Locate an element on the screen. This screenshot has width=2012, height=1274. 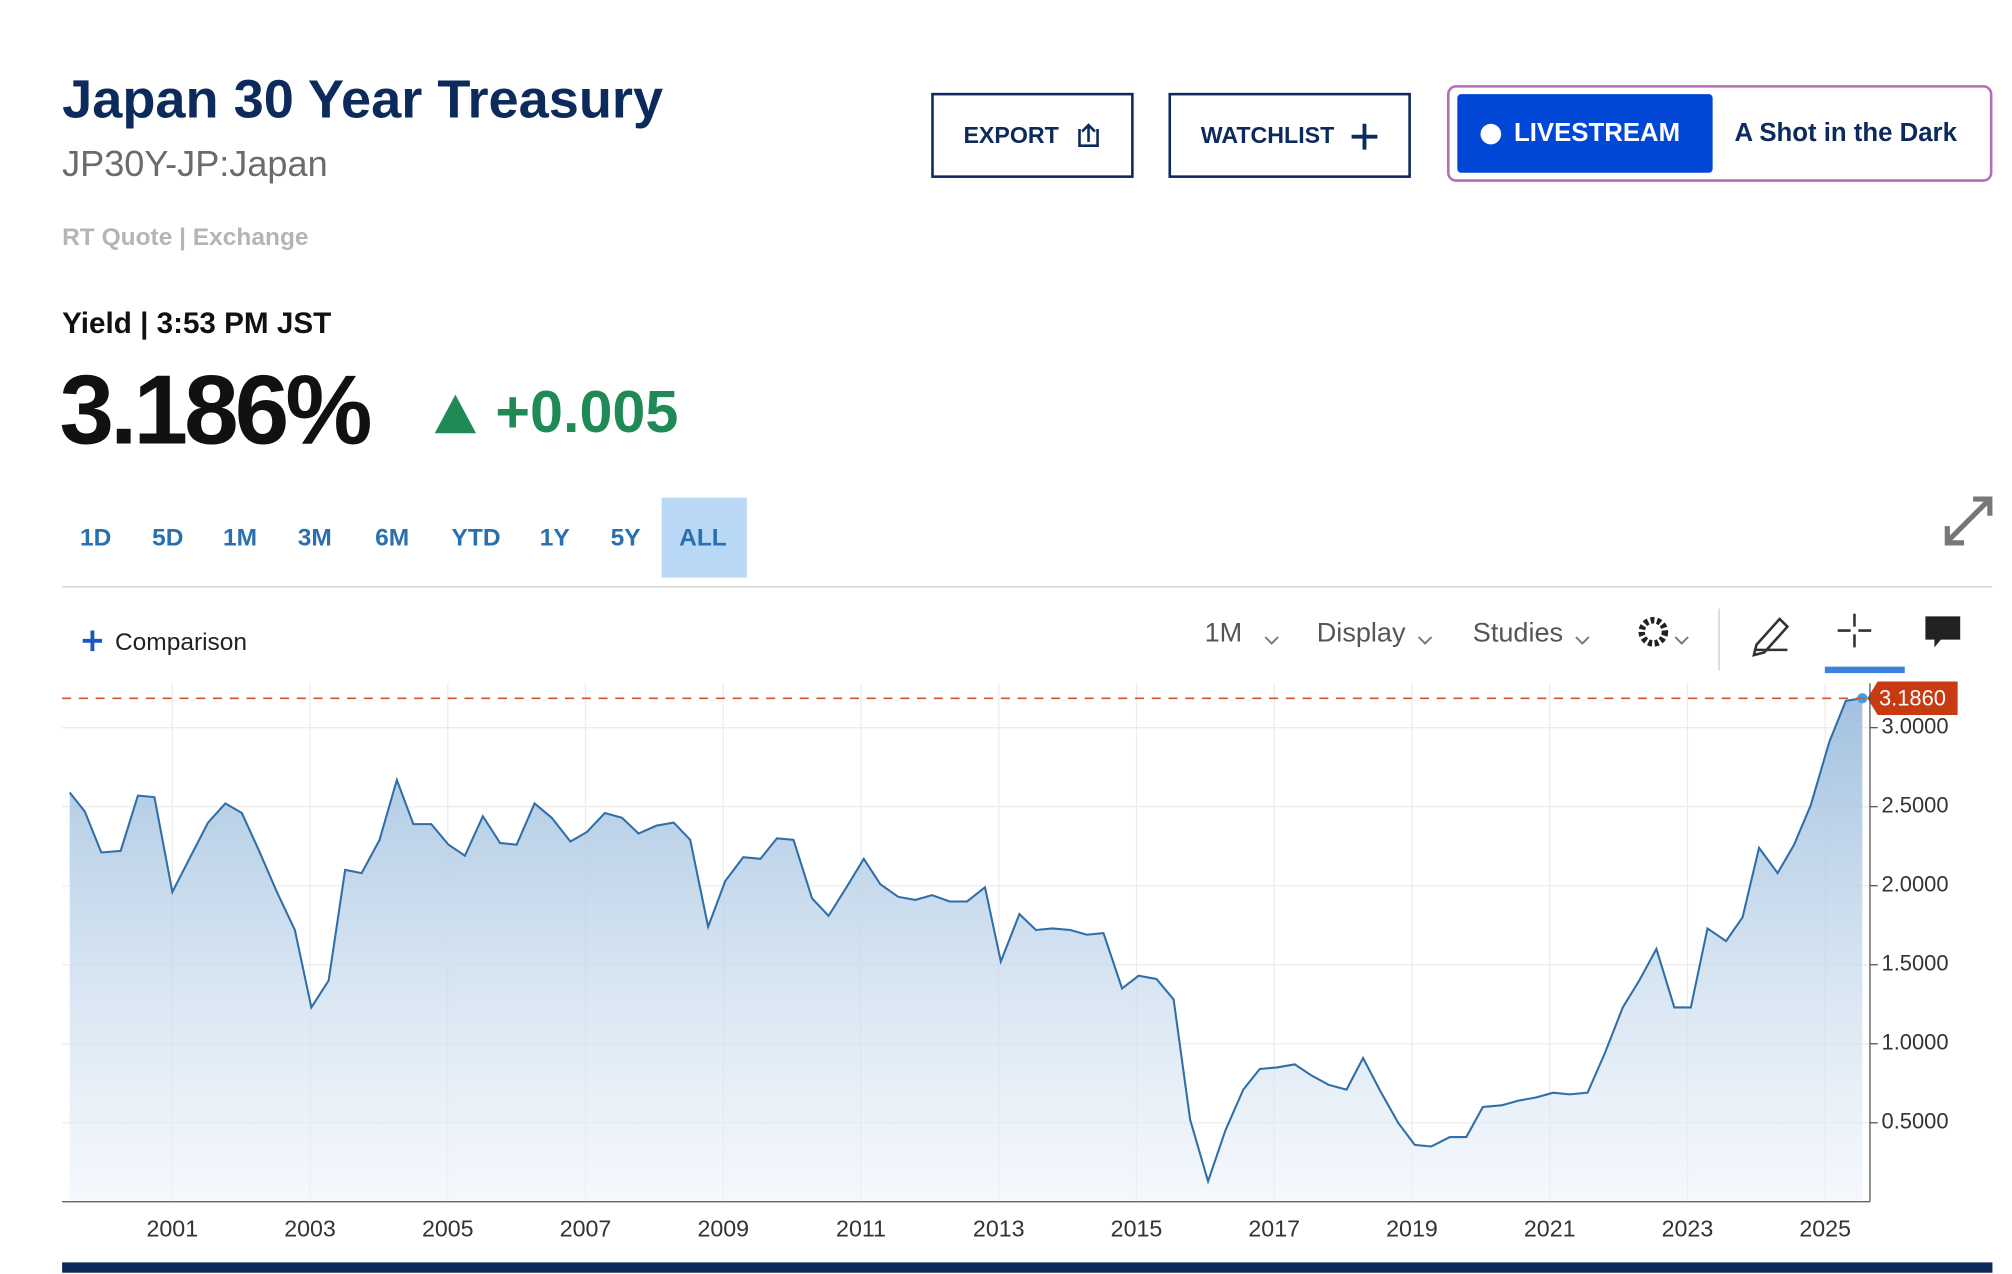
active-tab is located at coordinates (704, 537).